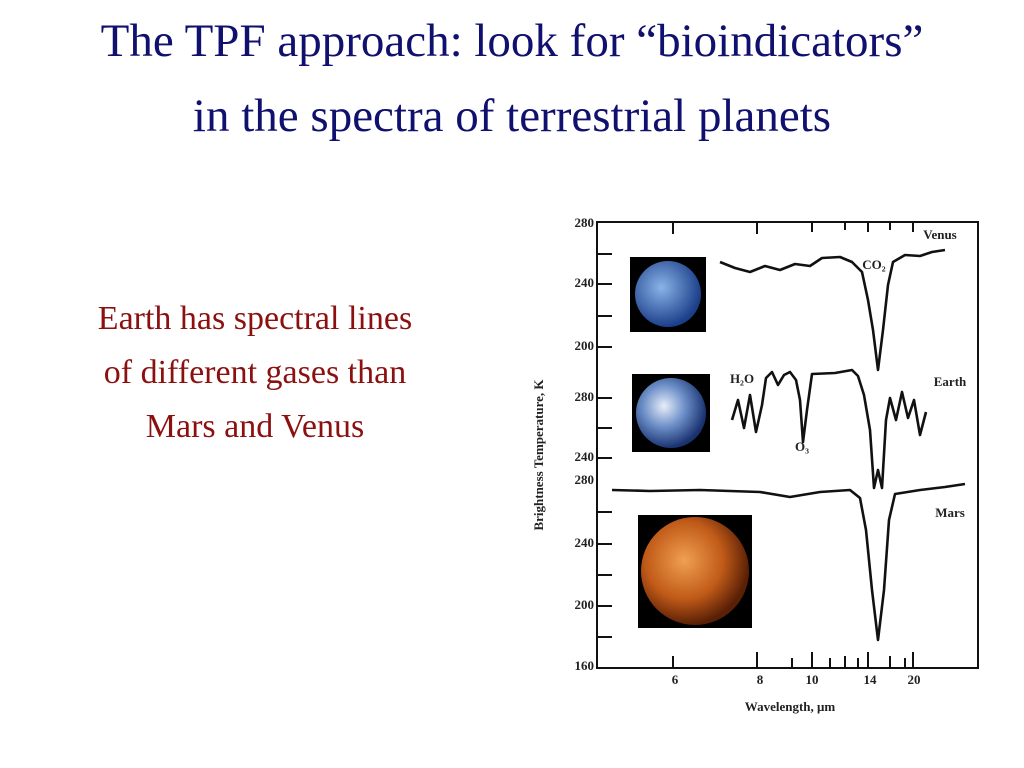  I want to click on y-tick-label: 160, so click(585, 665).